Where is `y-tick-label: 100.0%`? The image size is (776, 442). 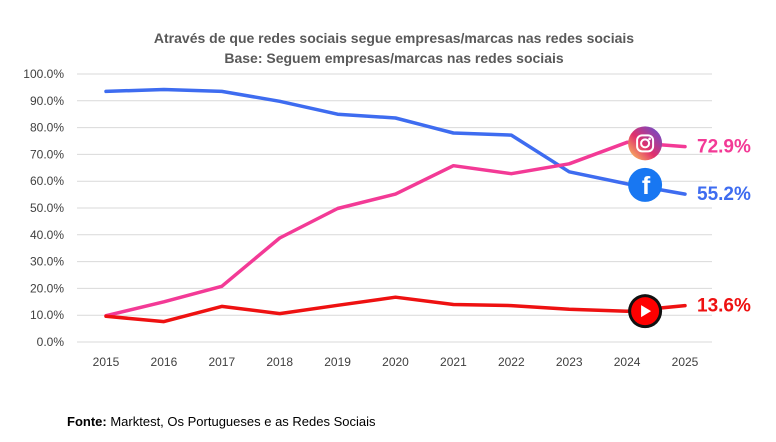 y-tick-label: 100.0% is located at coordinates (43, 74).